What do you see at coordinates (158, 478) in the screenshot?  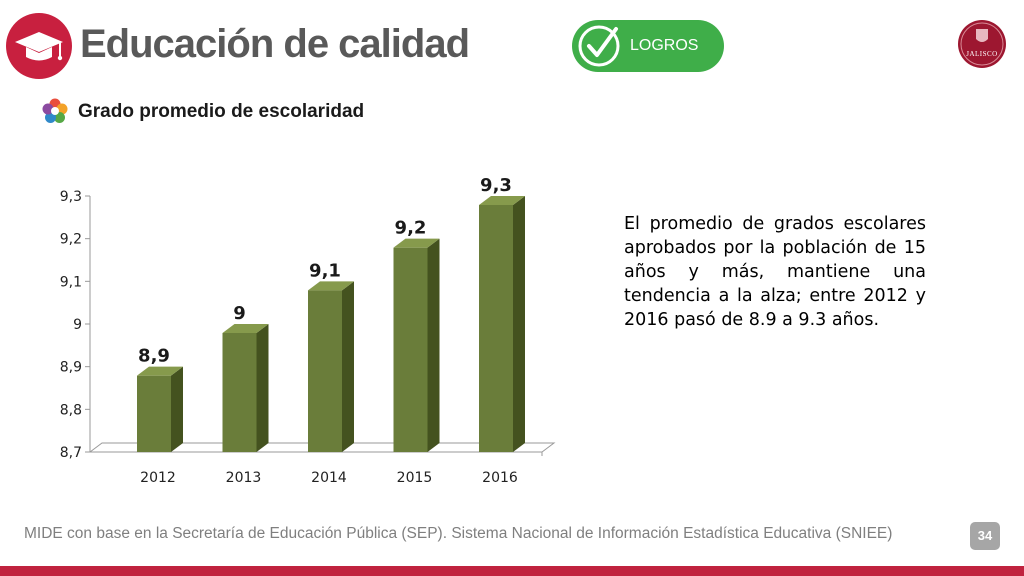 I see `x-tick-label: 2012` at bounding box center [158, 478].